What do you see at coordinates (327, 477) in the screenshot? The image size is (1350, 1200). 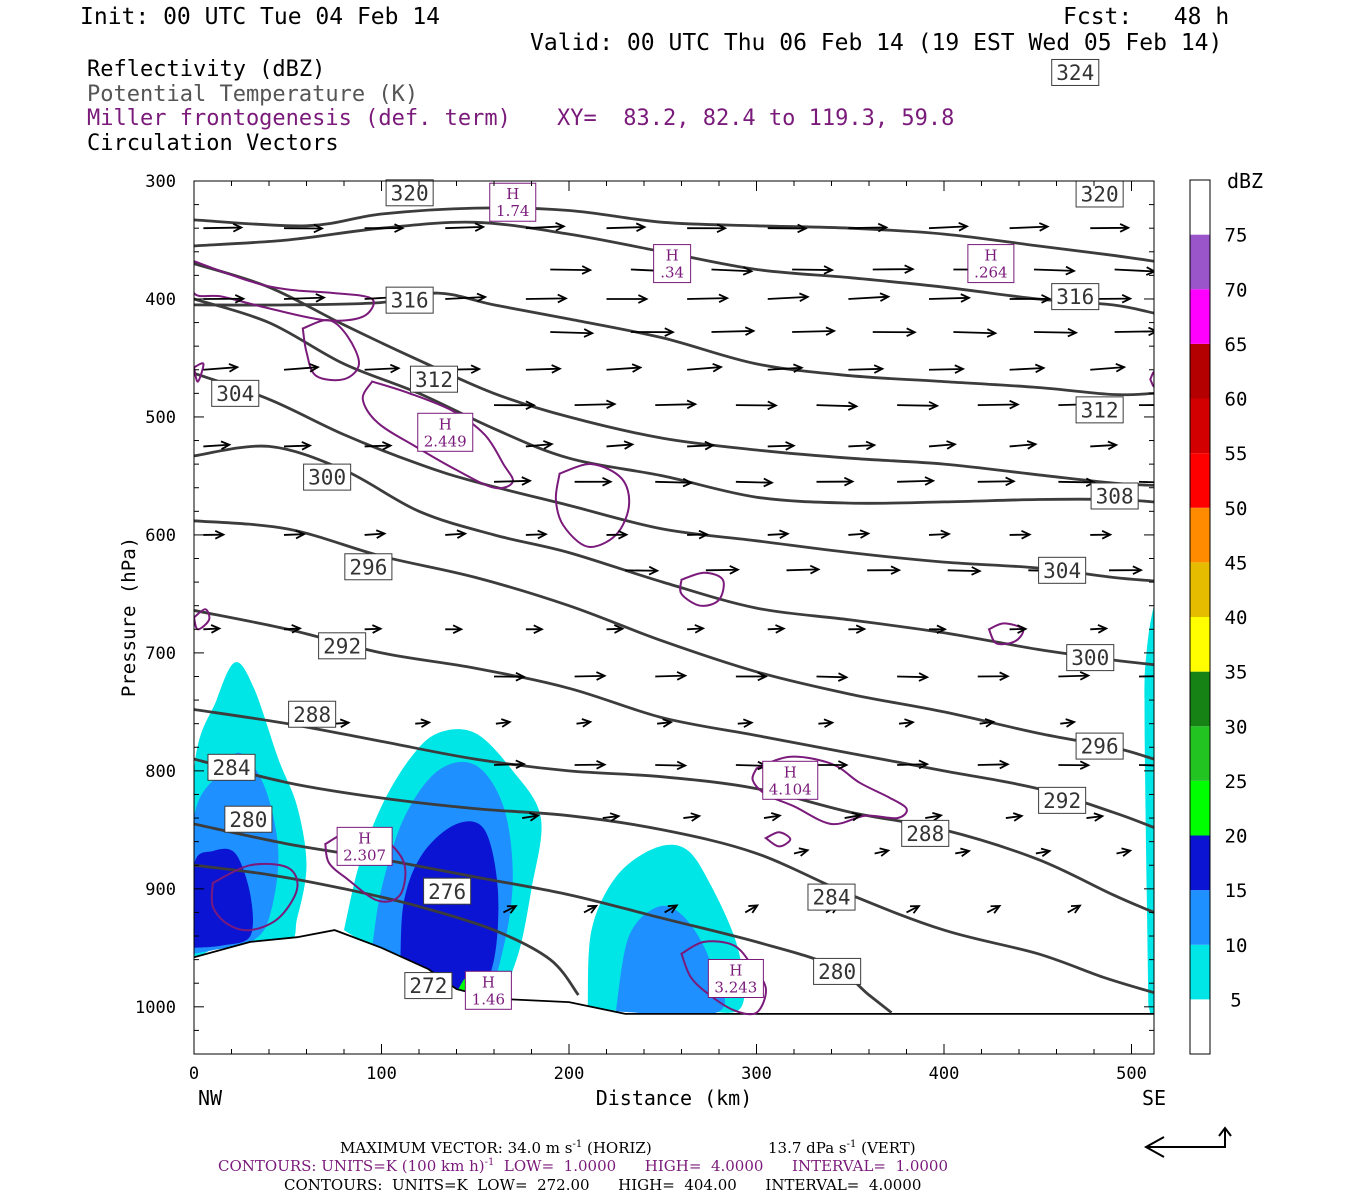 I see `theta-label-300: 300` at bounding box center [327, 477].